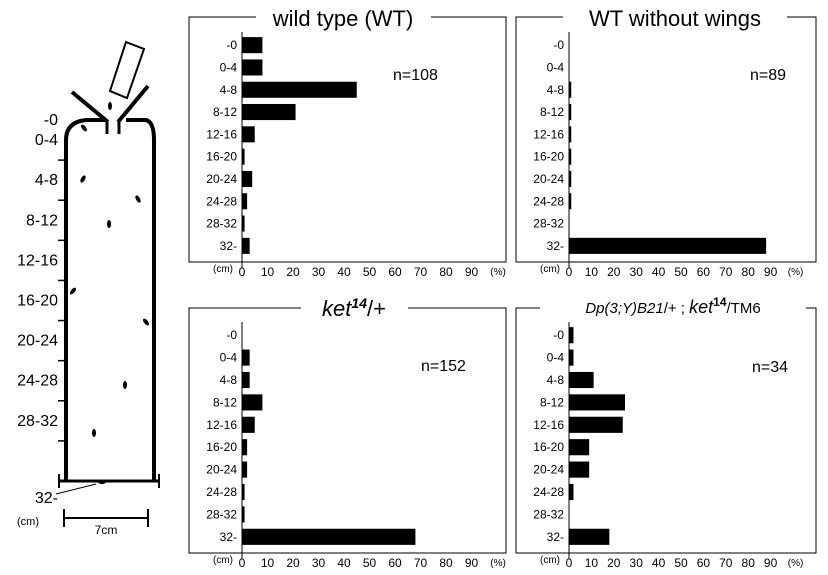  I want to click on title-duplication: Dp(3;Y)B21, so click(624, 308).